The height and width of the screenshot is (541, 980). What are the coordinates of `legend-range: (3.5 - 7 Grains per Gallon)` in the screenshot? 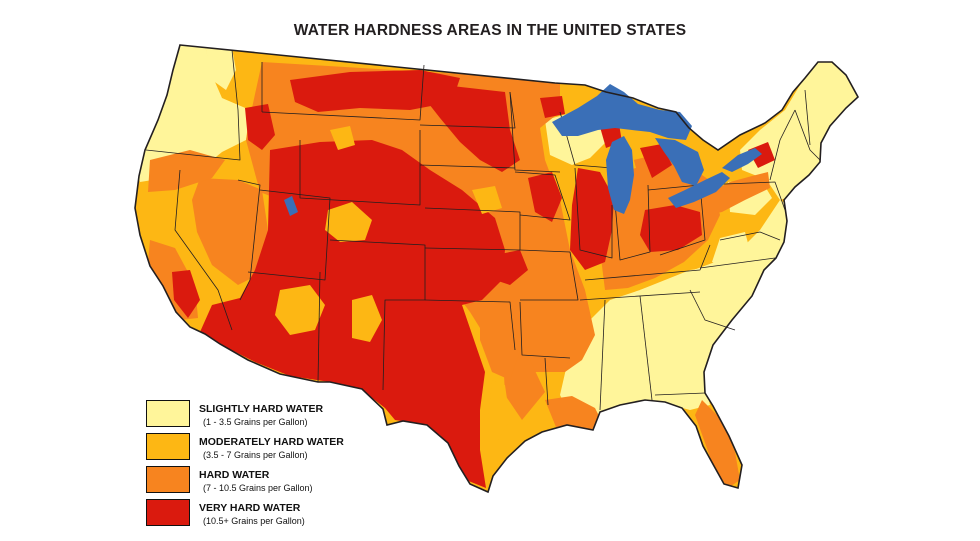 It's located at (255, 455).